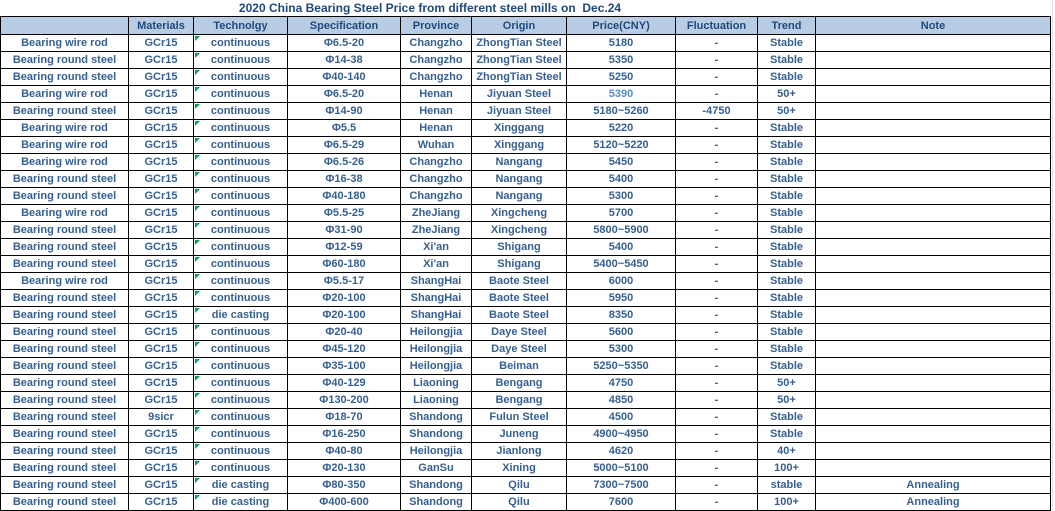 This screenshot has width=1055, height=511. Describe the element at coordinates (436, 417) in the screenshot. I see `cell-province: Shandong` at that location.